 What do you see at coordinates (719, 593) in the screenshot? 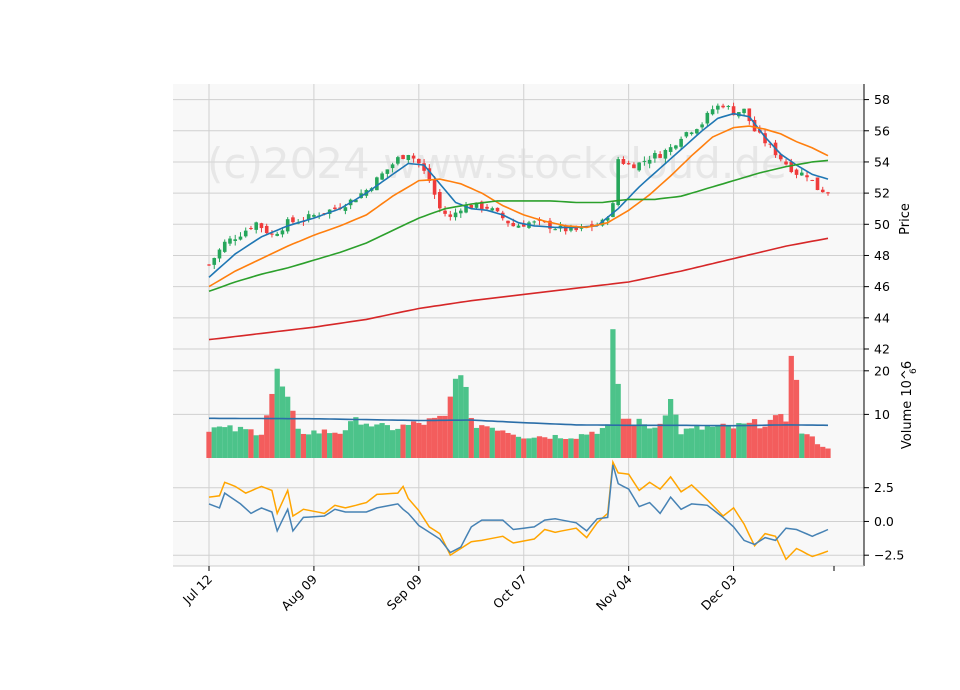
I see `x-tick-label: Dec 03` at bounding box center [719, 593].